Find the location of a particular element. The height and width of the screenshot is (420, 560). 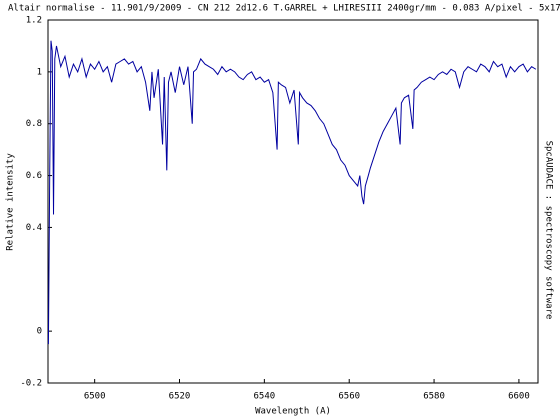

x-tick-label: 6600 is located at coordinates (519, 397).